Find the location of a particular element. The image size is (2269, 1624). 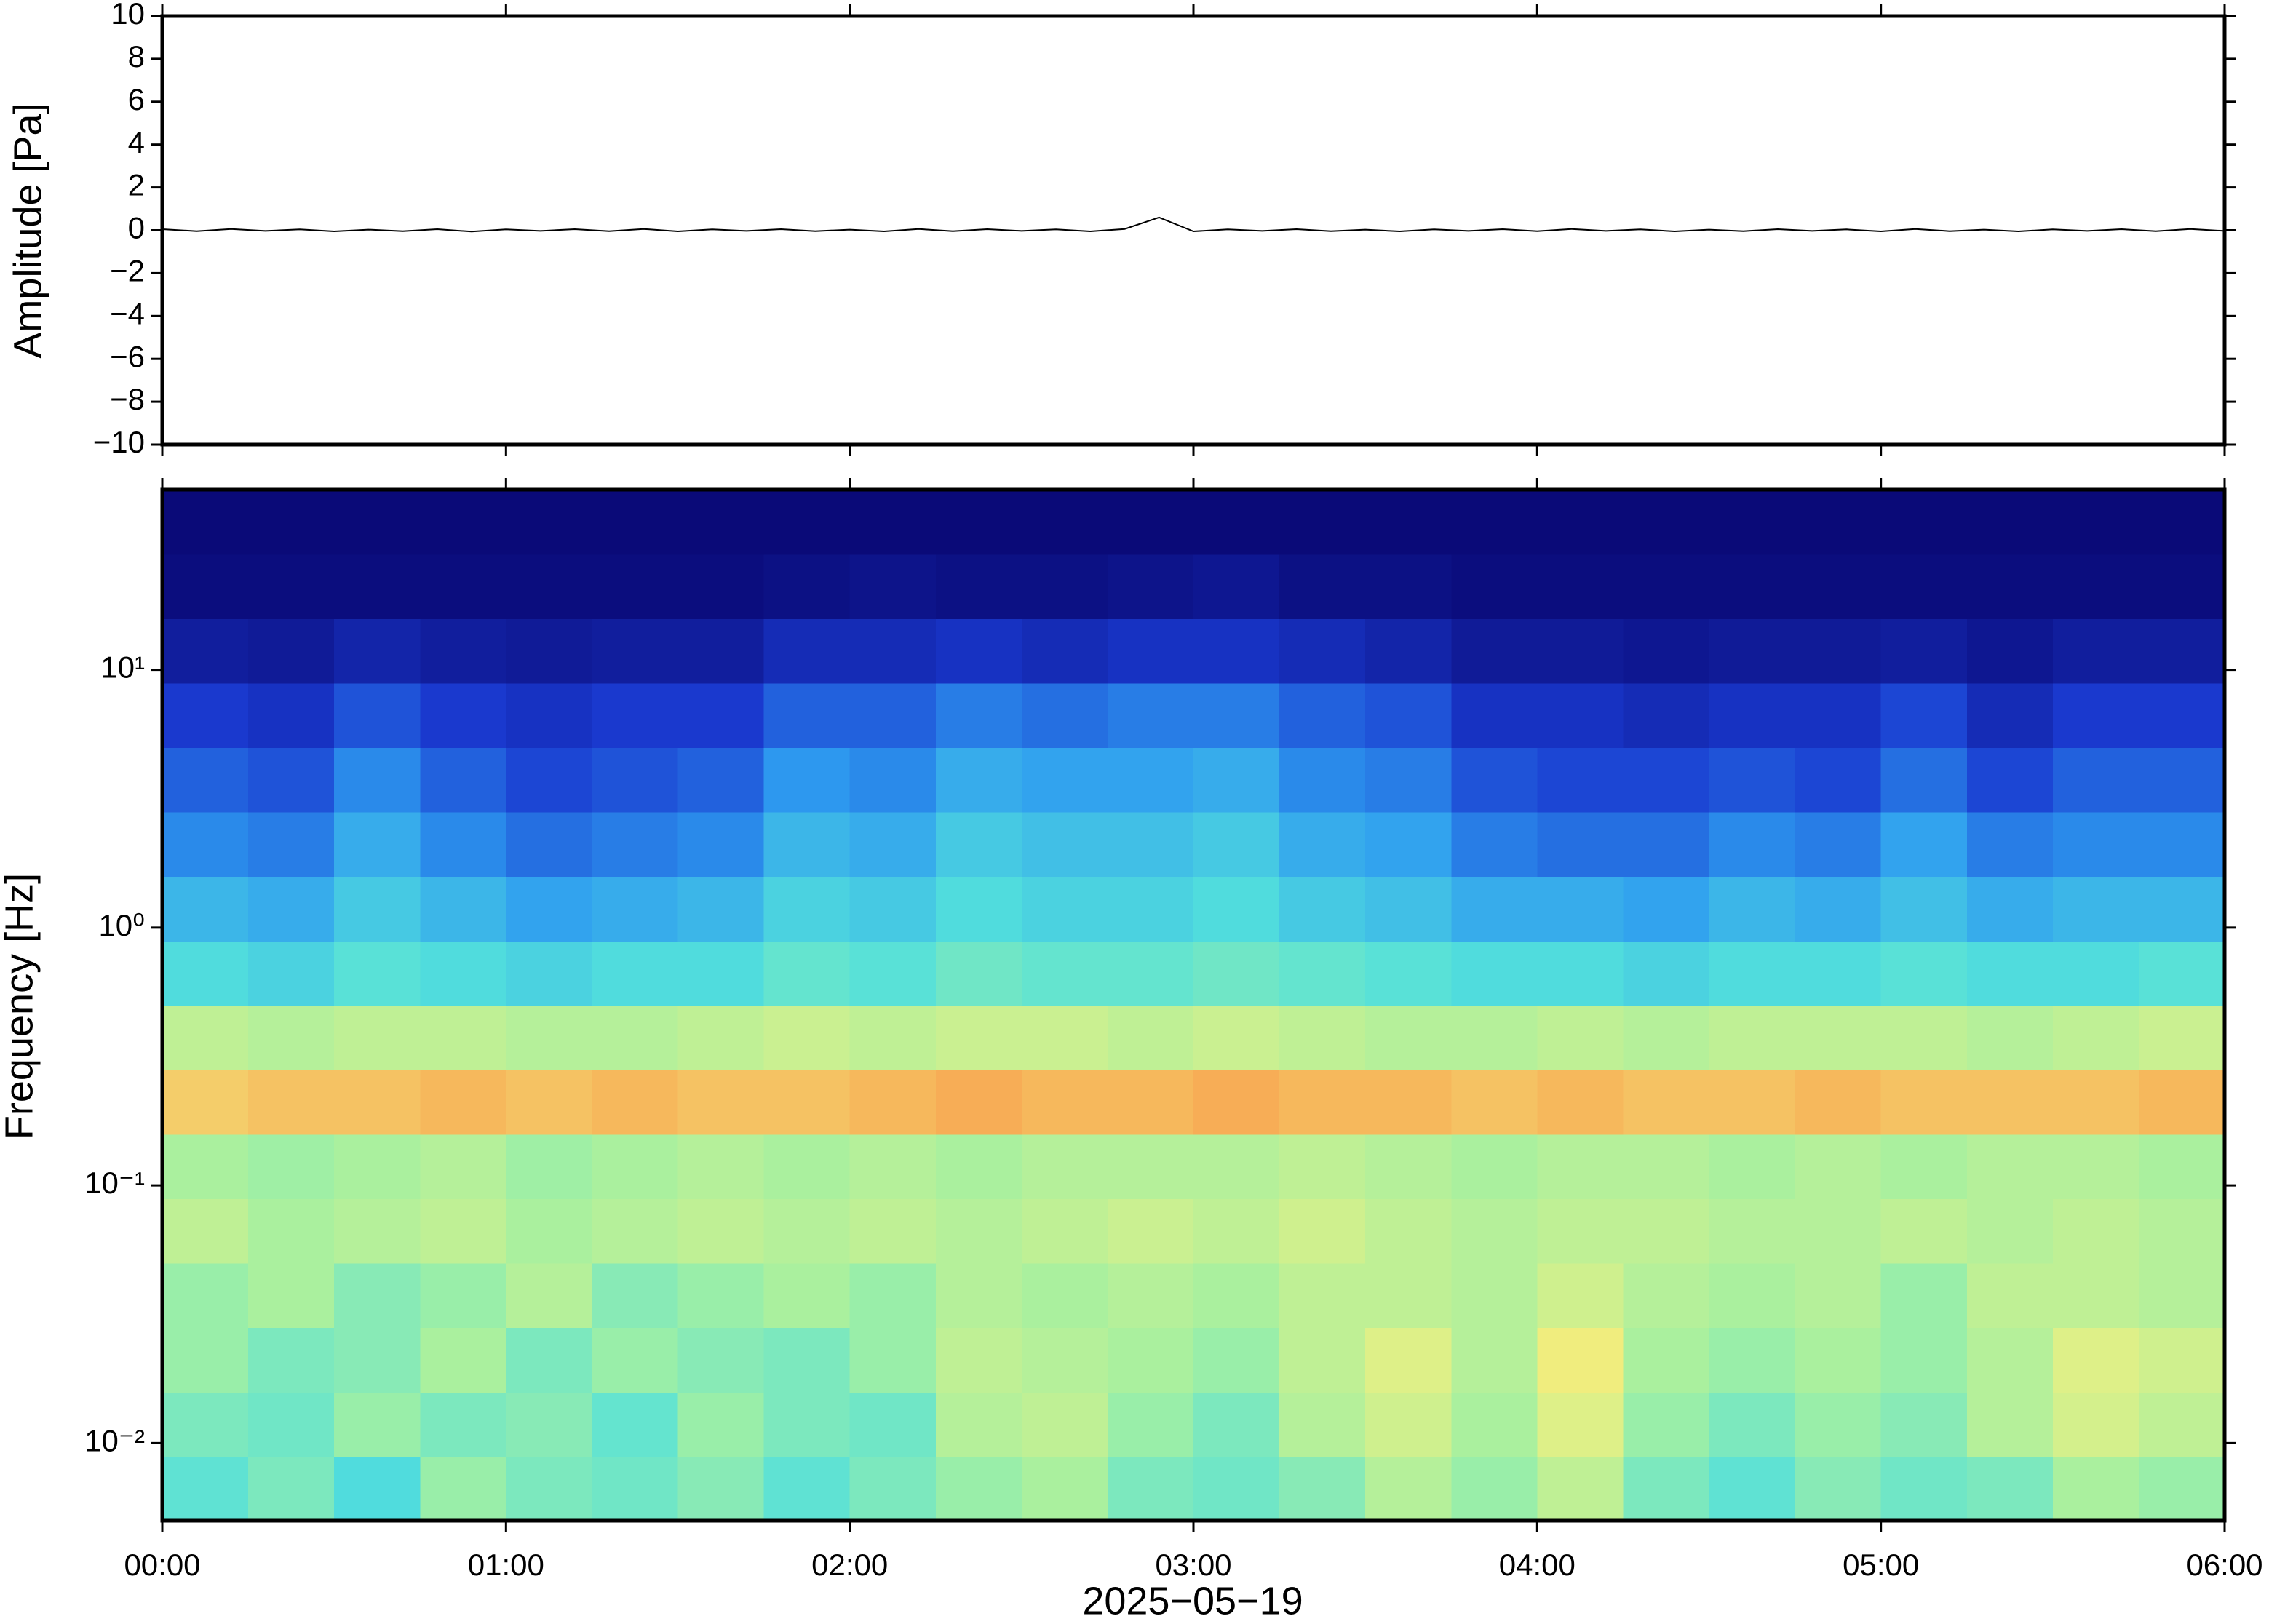

y-tick-label: −10 is located at coordinates (119, 442).